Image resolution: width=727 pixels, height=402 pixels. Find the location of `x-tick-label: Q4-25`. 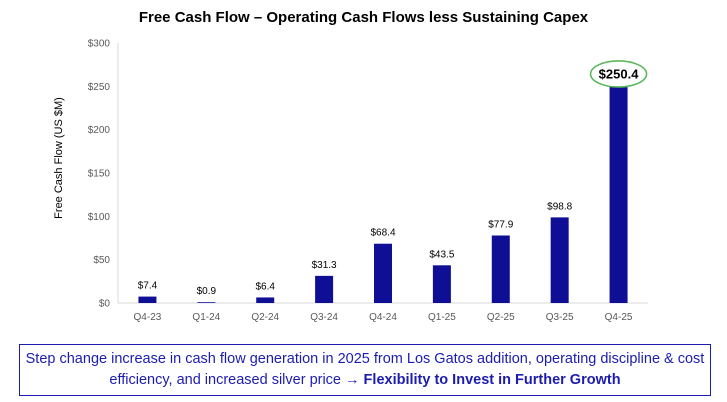

x-tick-label: Q4-25 is located at coordinates (619, 317).